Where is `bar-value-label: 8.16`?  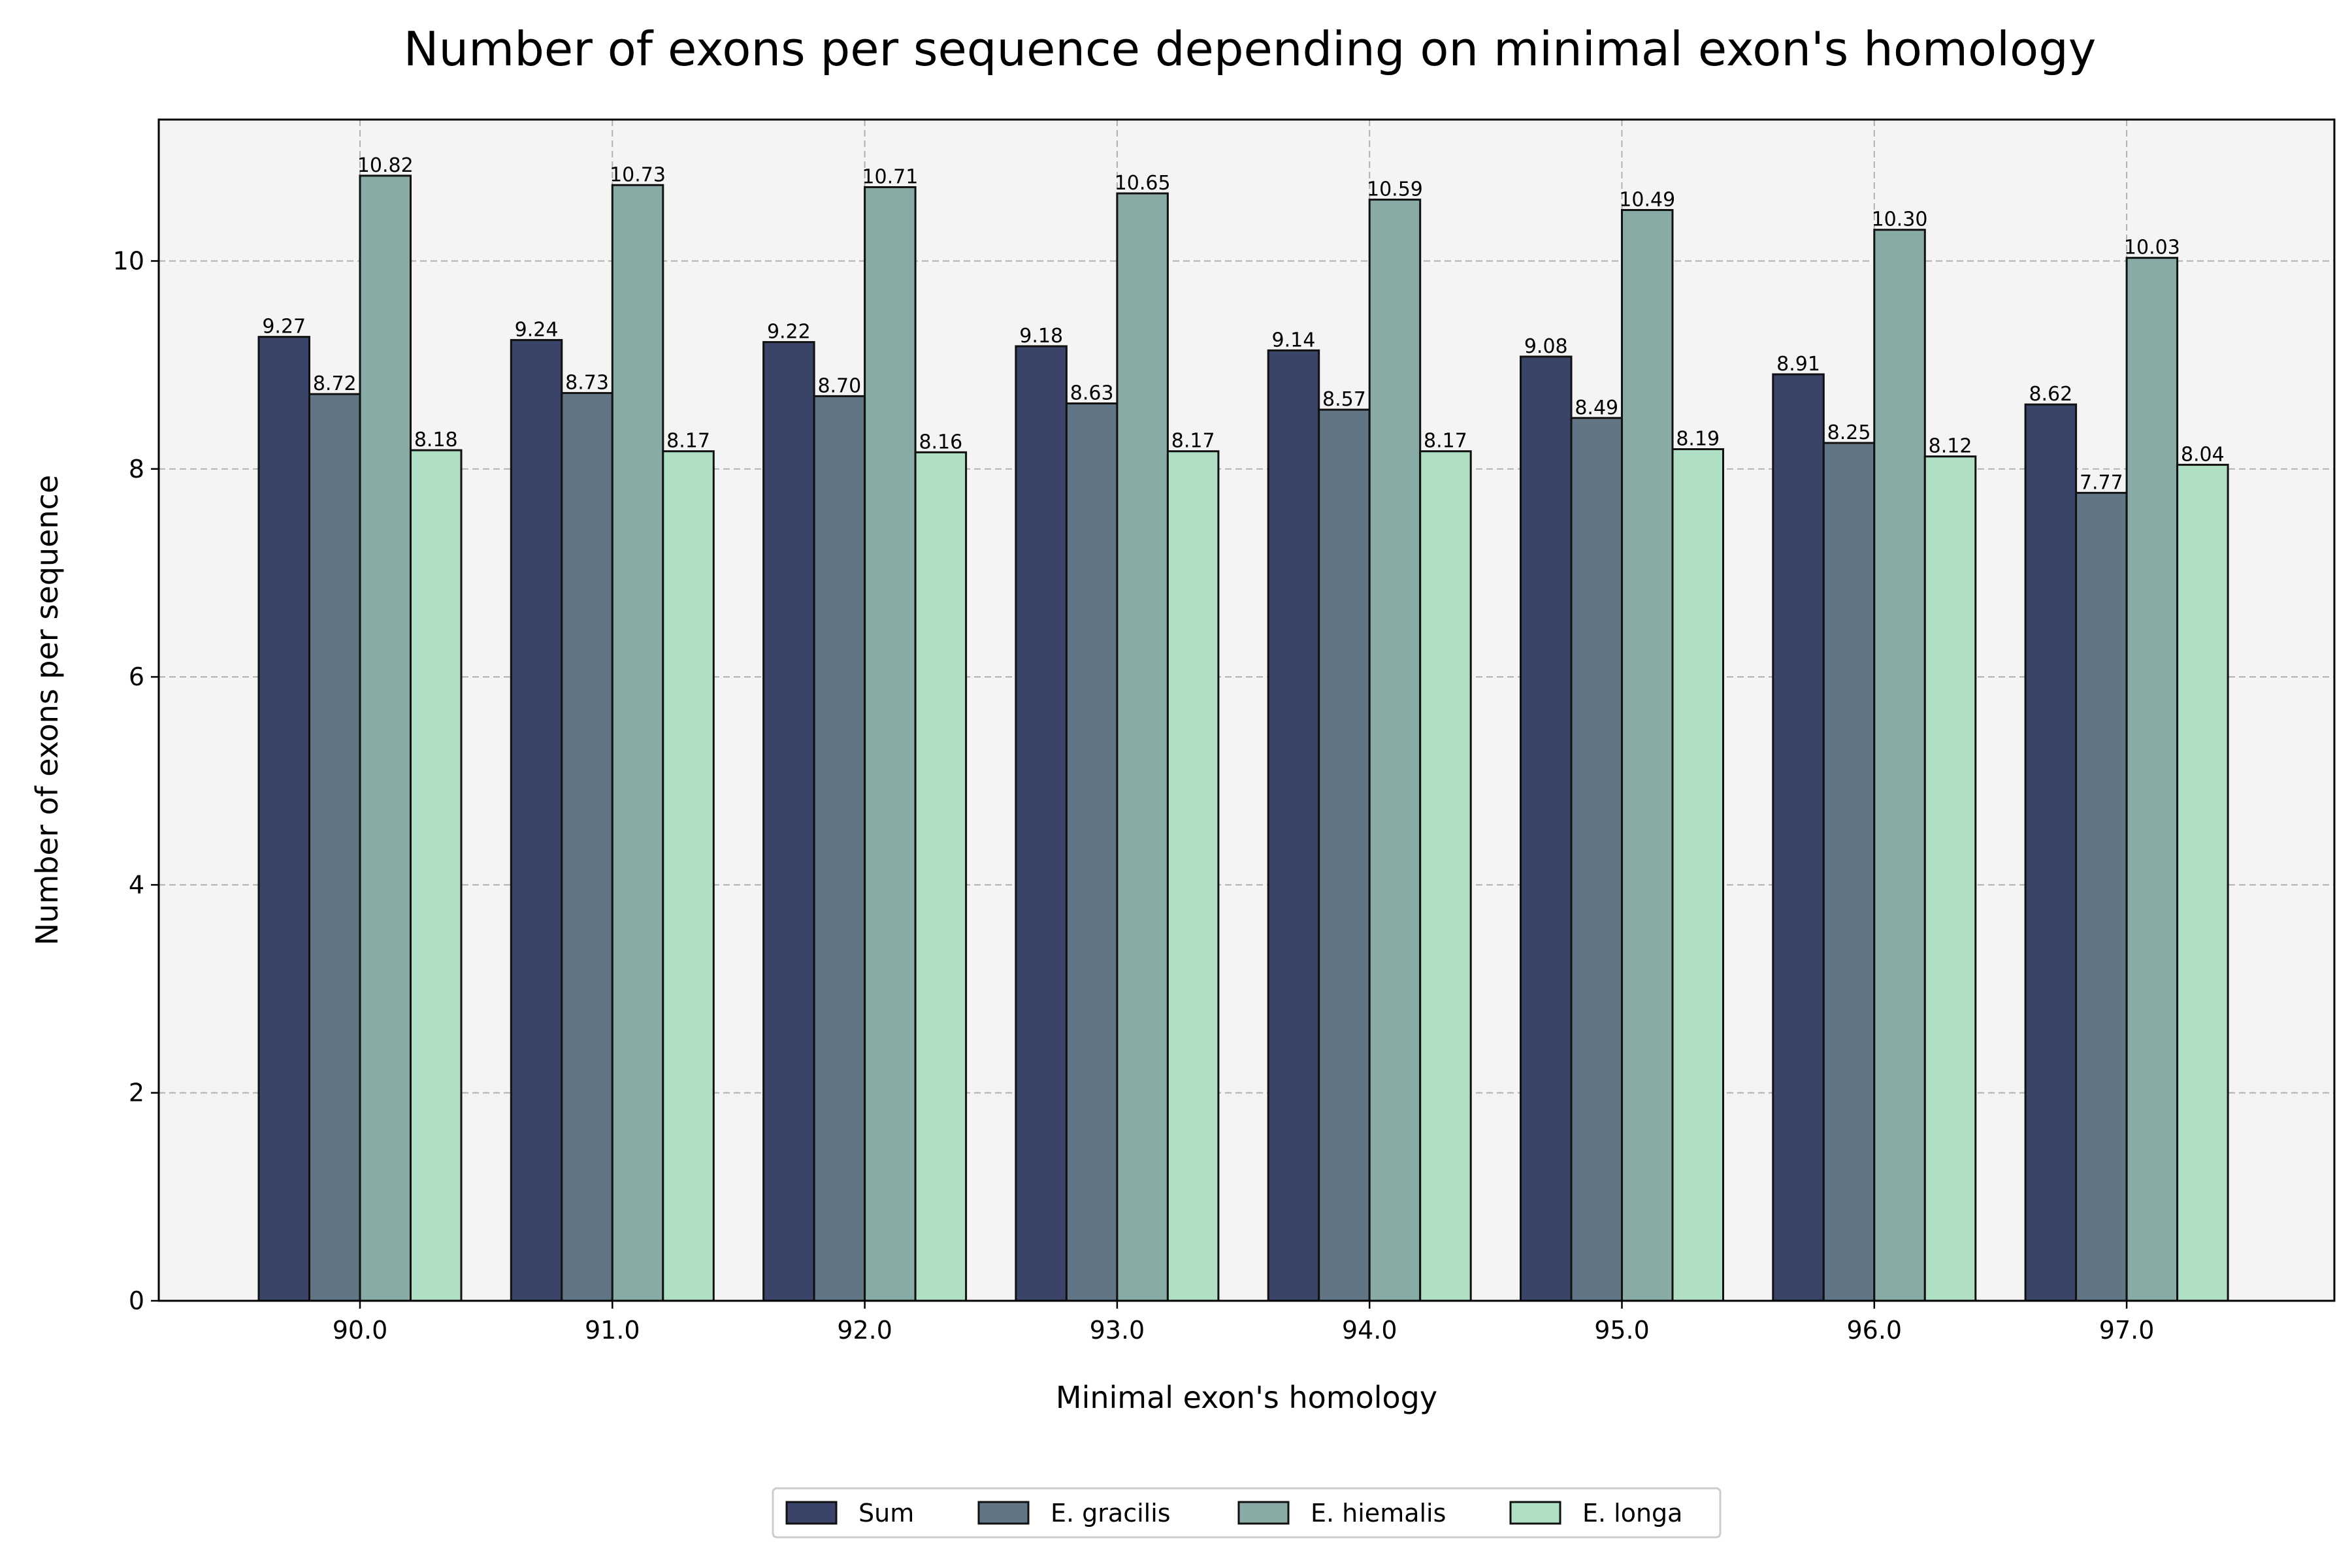 bar-value-label: 8.16 is located at coordinates (940, 442).